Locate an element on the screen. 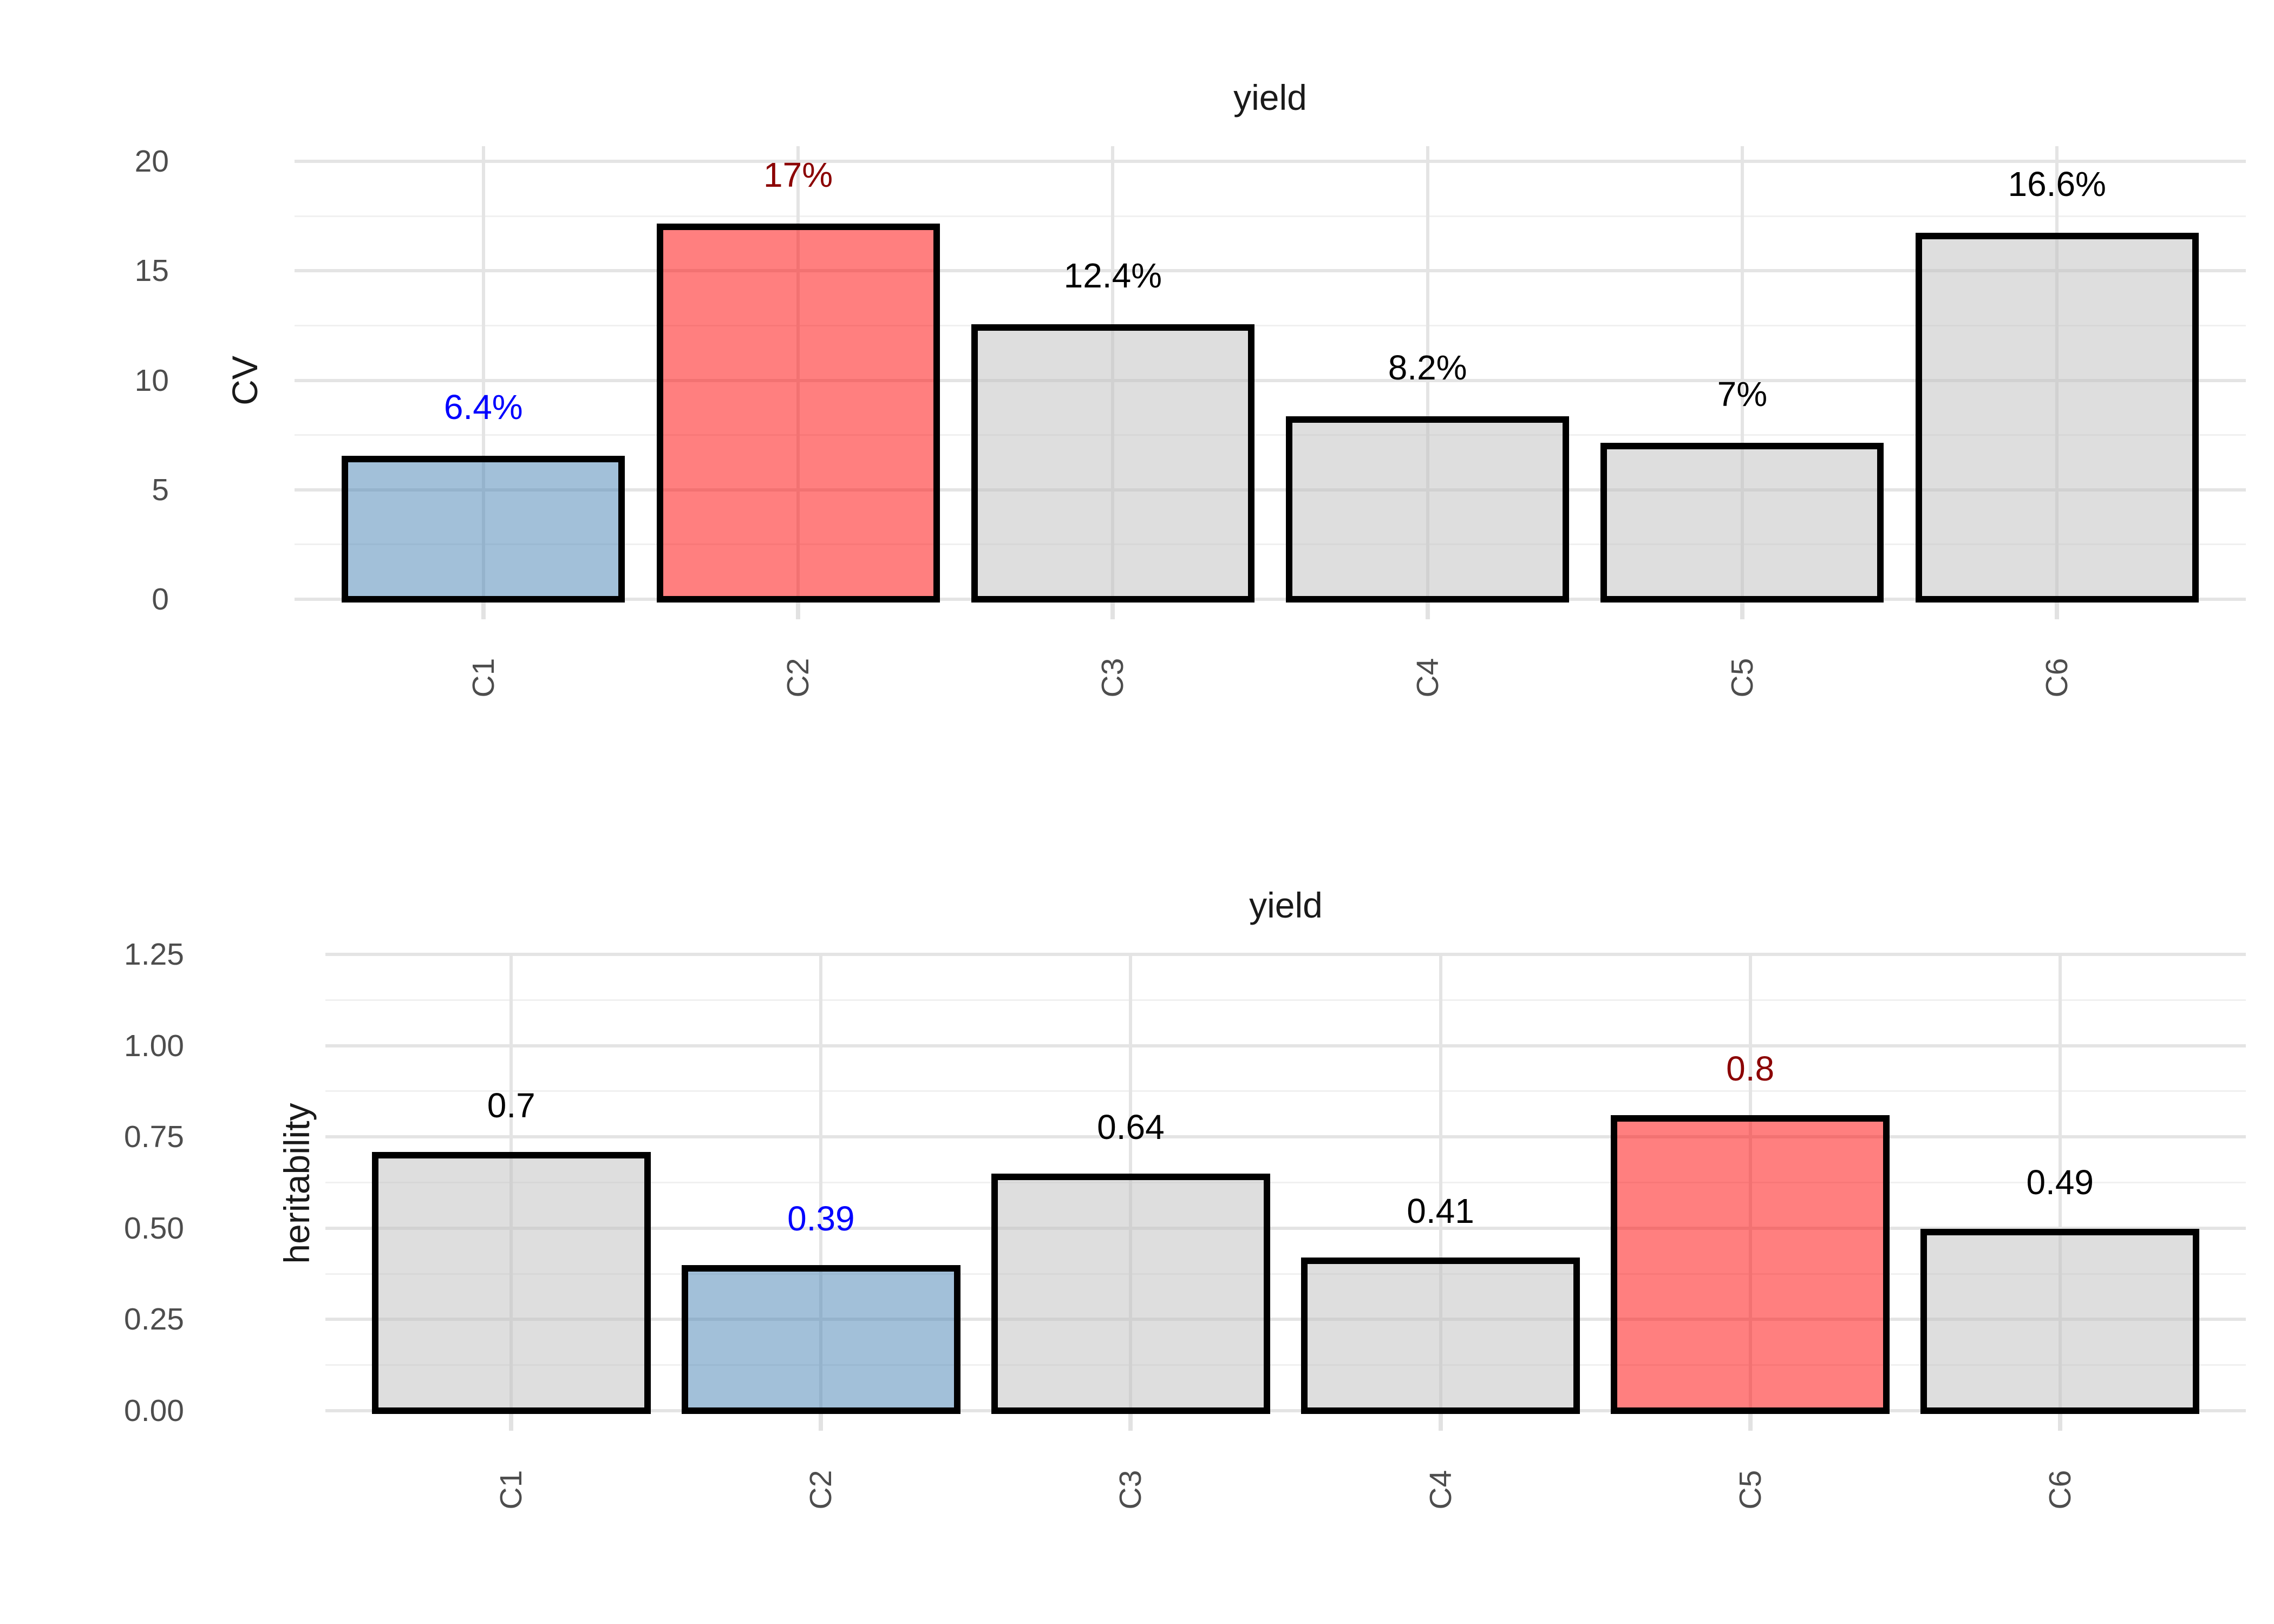 Image resolution: width=2274 pixels, height=1624 pixels. bar-value-label: 0.49 is located at coordinates (2060, 1182).